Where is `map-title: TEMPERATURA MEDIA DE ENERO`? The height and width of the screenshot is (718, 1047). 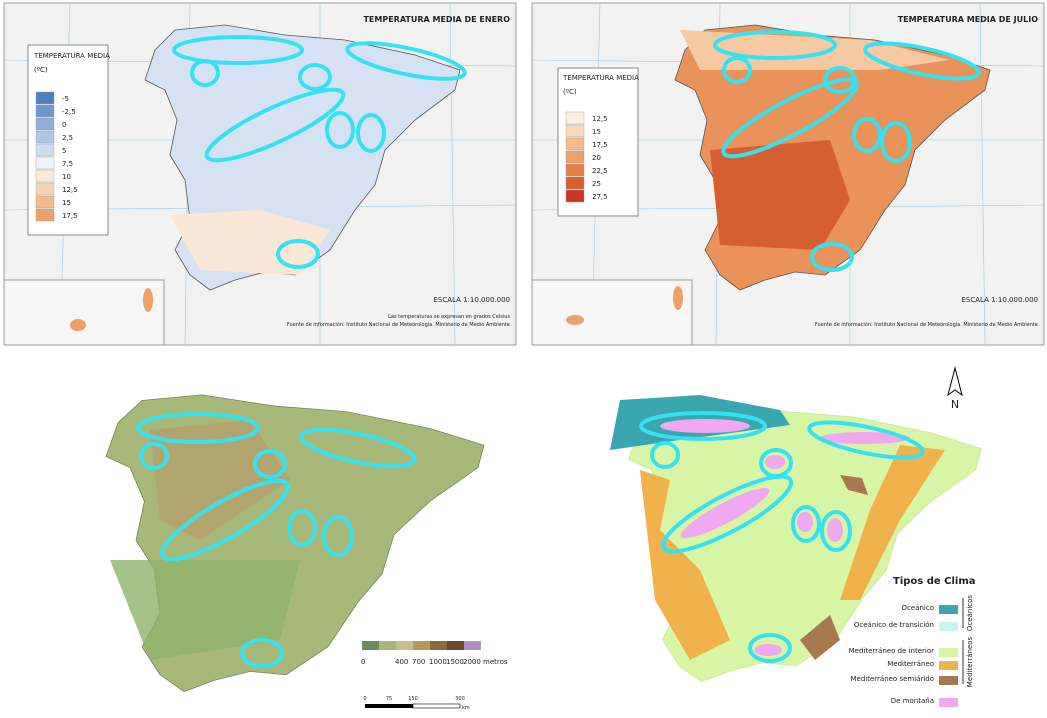 map-title: TEMPERATURA MEDIA DE ENERO is located at coordinates (436, 19).